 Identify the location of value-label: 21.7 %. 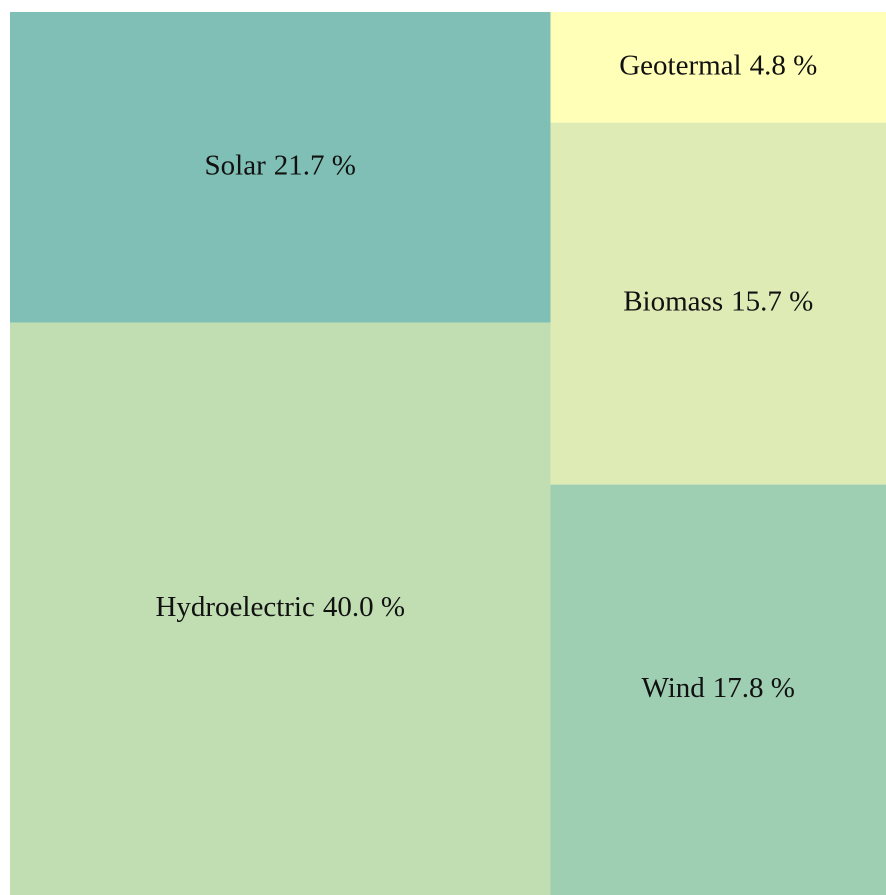
(315, 165).